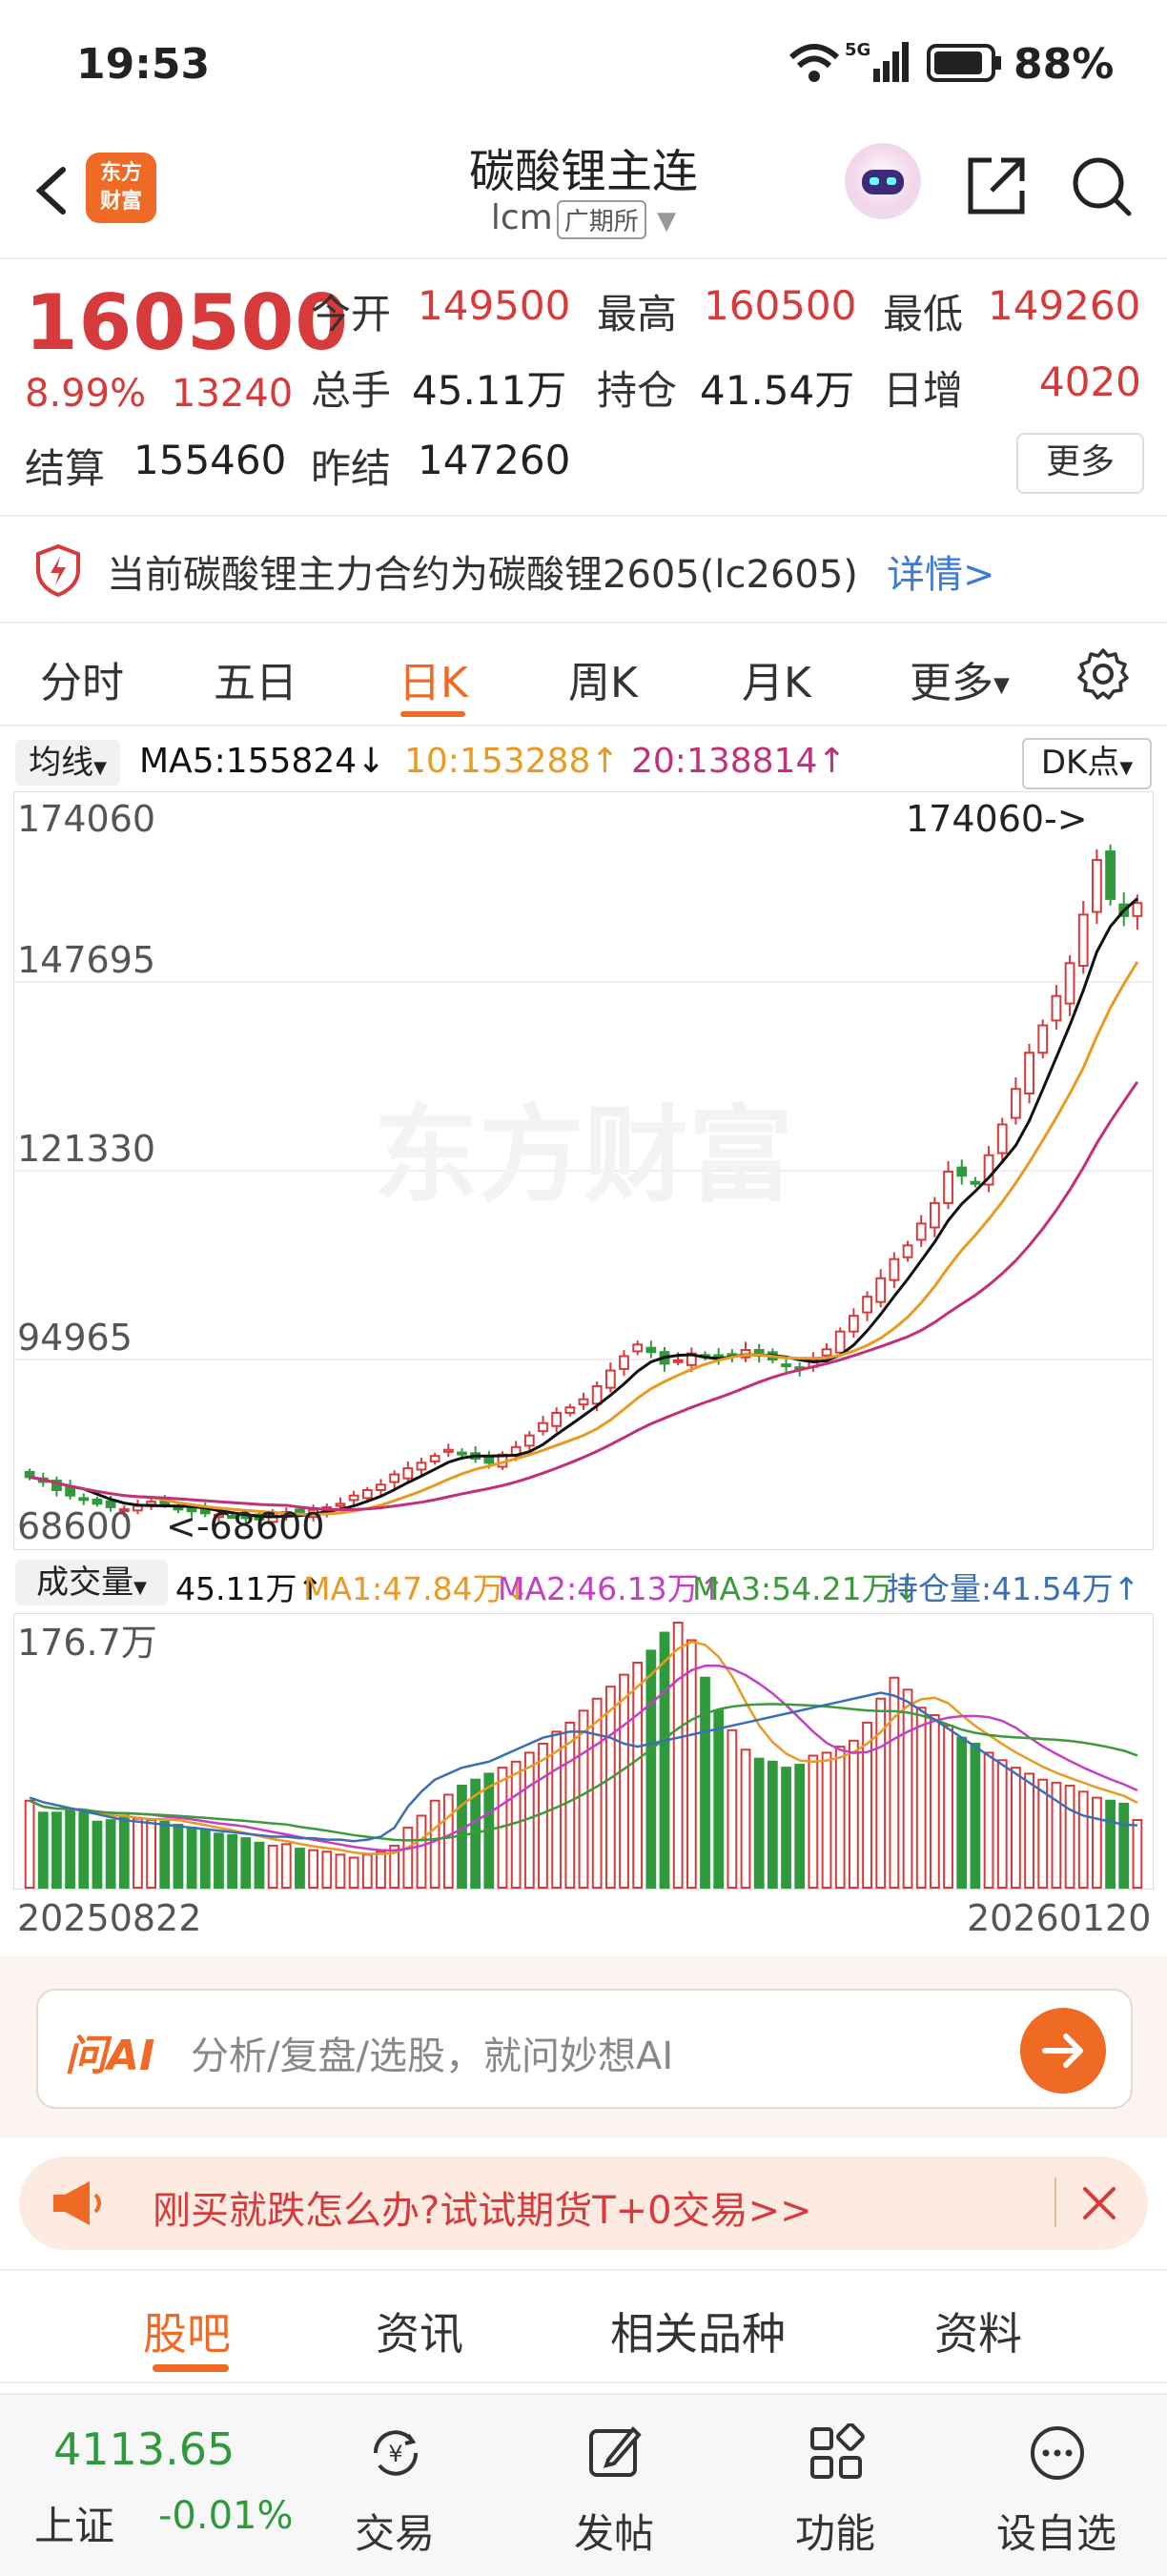 The width and height of the screenshot is (1167, 2576). What do you see at coordinates (489, 391) in the screenshot?
I see `volume-value: 45.11万` at bounding box center [489, 391].